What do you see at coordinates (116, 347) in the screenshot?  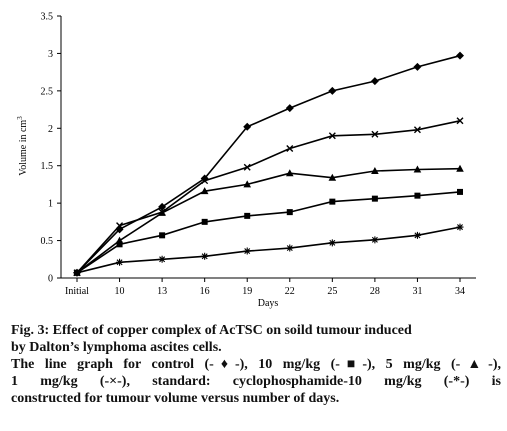 I see `caption-line-2: by Dalton’s lymphoma ascites cells.` at bounding box center [116, 347].